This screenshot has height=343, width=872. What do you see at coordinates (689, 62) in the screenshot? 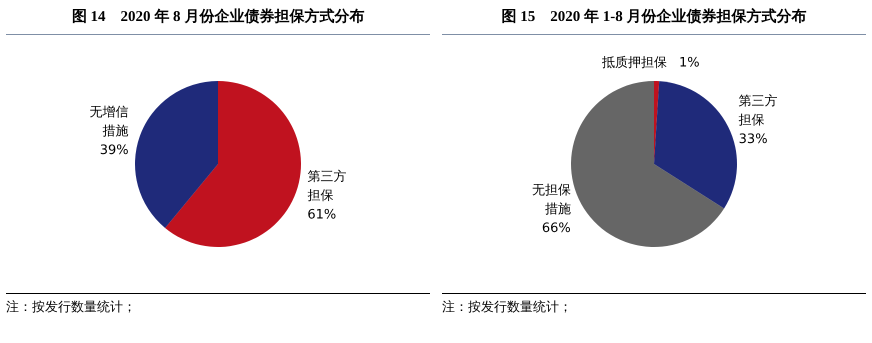
I see `data-label: 1%` at bounding box center [689, 62].